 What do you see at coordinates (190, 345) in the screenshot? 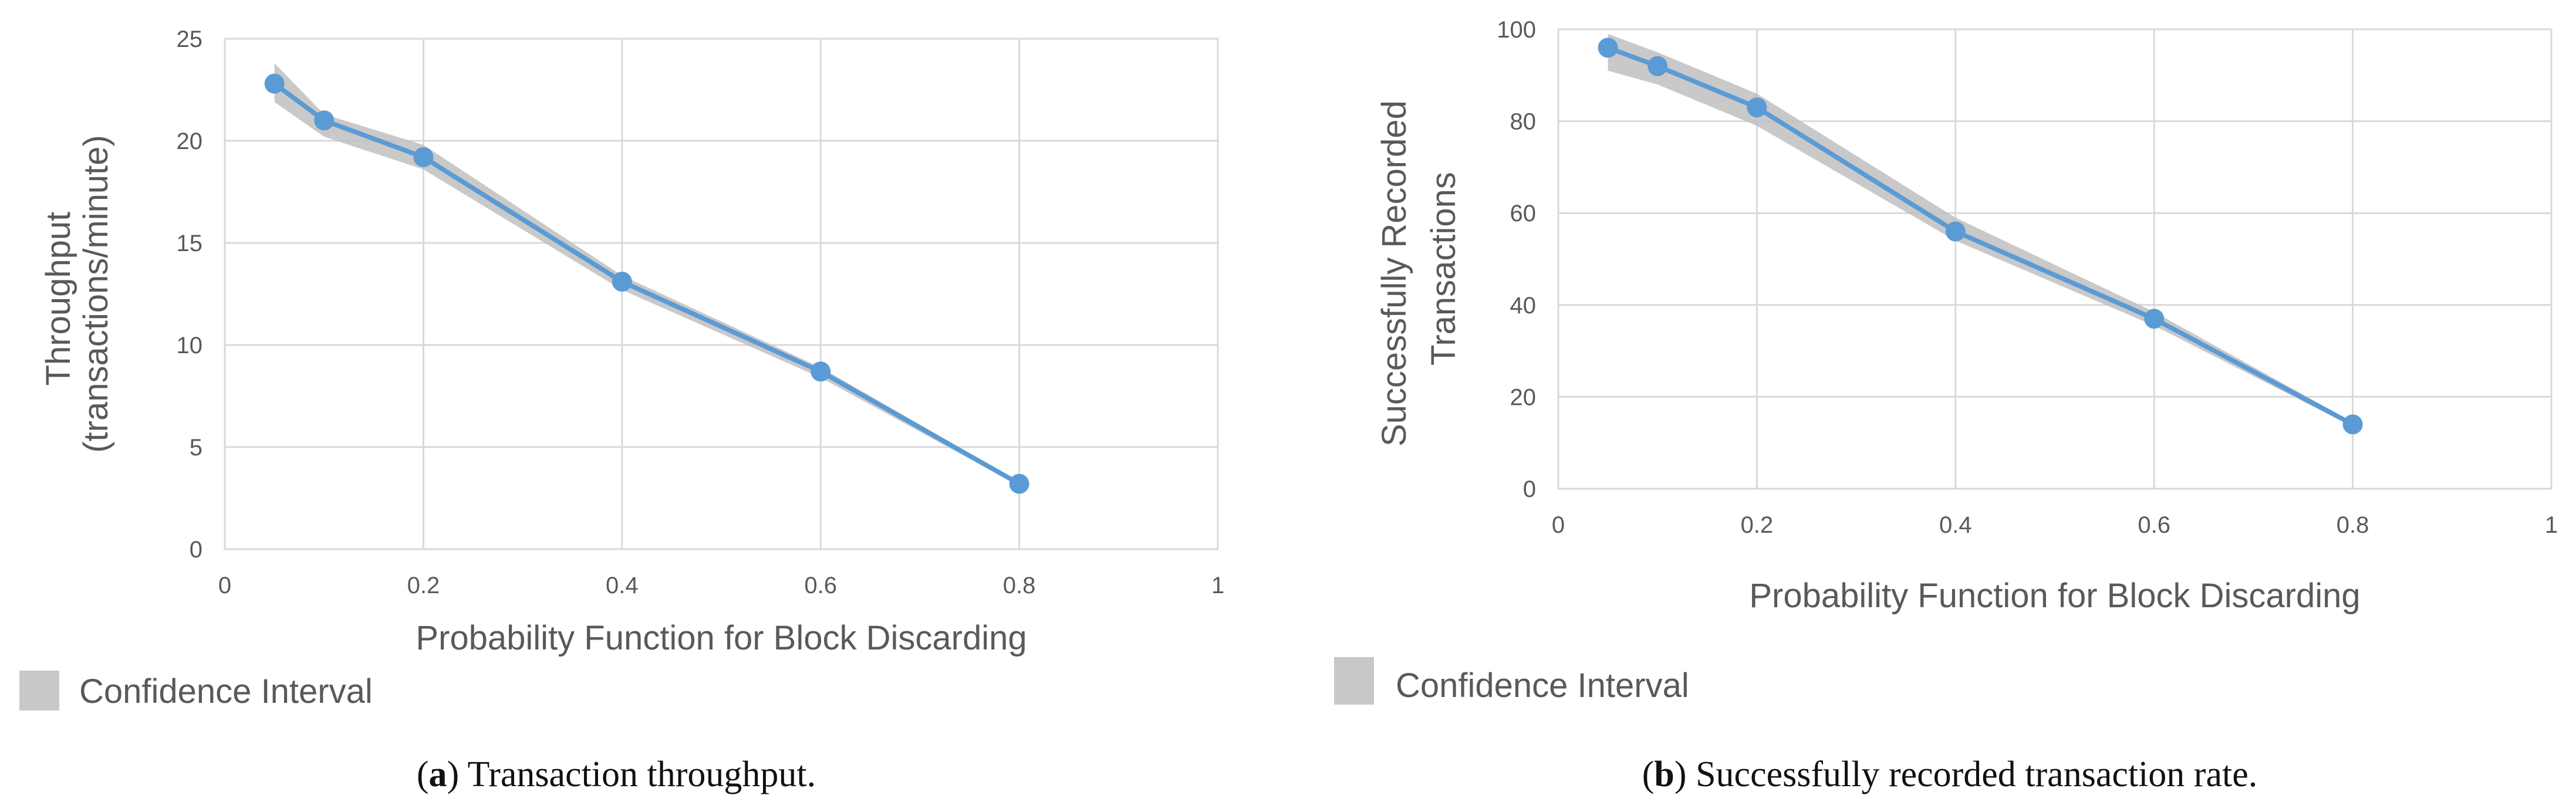
I see `chart-a-y-tick-2: 10` at bounding box center [190, 345].